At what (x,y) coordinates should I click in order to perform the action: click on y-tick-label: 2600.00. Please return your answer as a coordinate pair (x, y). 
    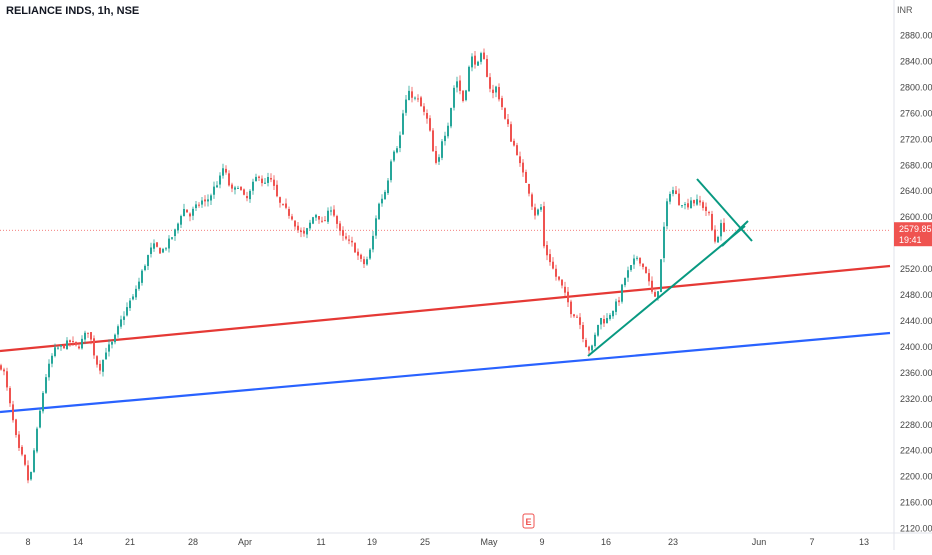
    Looking at the image, I should click on (916, 217).